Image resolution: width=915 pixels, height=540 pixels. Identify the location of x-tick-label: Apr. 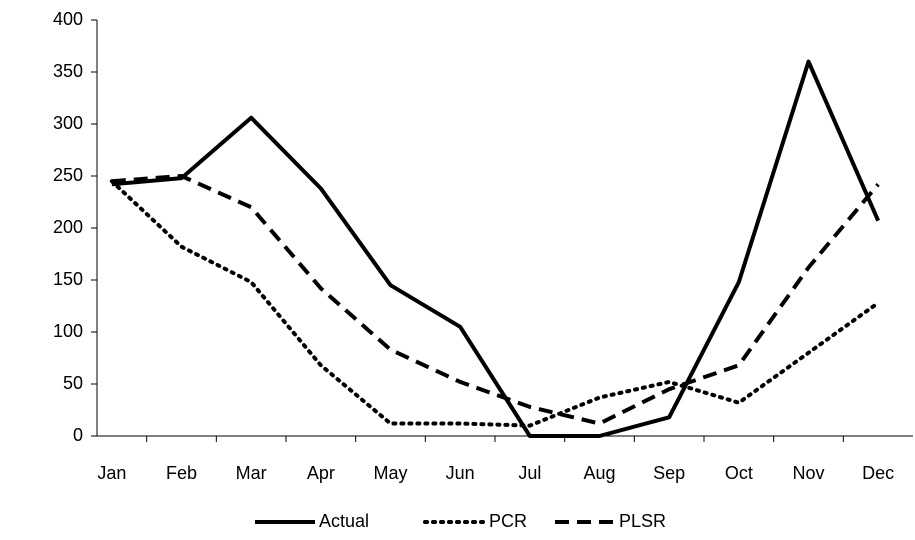
(321, 473).